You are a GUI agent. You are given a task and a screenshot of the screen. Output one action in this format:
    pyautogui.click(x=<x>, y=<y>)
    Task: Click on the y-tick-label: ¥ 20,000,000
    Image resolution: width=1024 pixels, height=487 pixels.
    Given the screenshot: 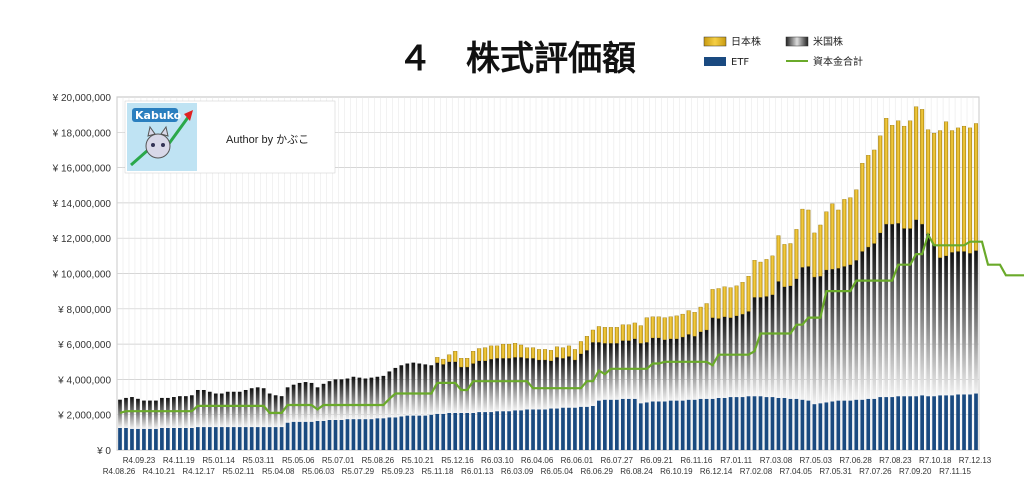 What is the action you would take?
    pyautogui.click(x=82, y=98)
    